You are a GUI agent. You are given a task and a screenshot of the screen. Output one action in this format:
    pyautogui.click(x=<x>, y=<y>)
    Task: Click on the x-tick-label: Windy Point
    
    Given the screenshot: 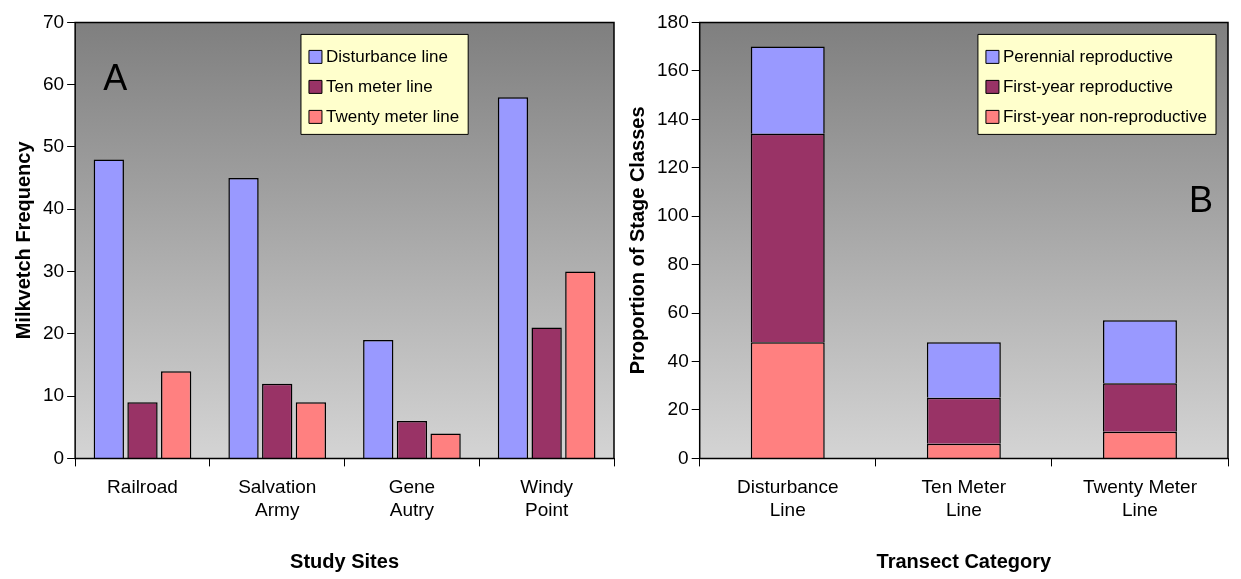 What is the action you would take?
    pyautogui.click(x=547, y=498)
    